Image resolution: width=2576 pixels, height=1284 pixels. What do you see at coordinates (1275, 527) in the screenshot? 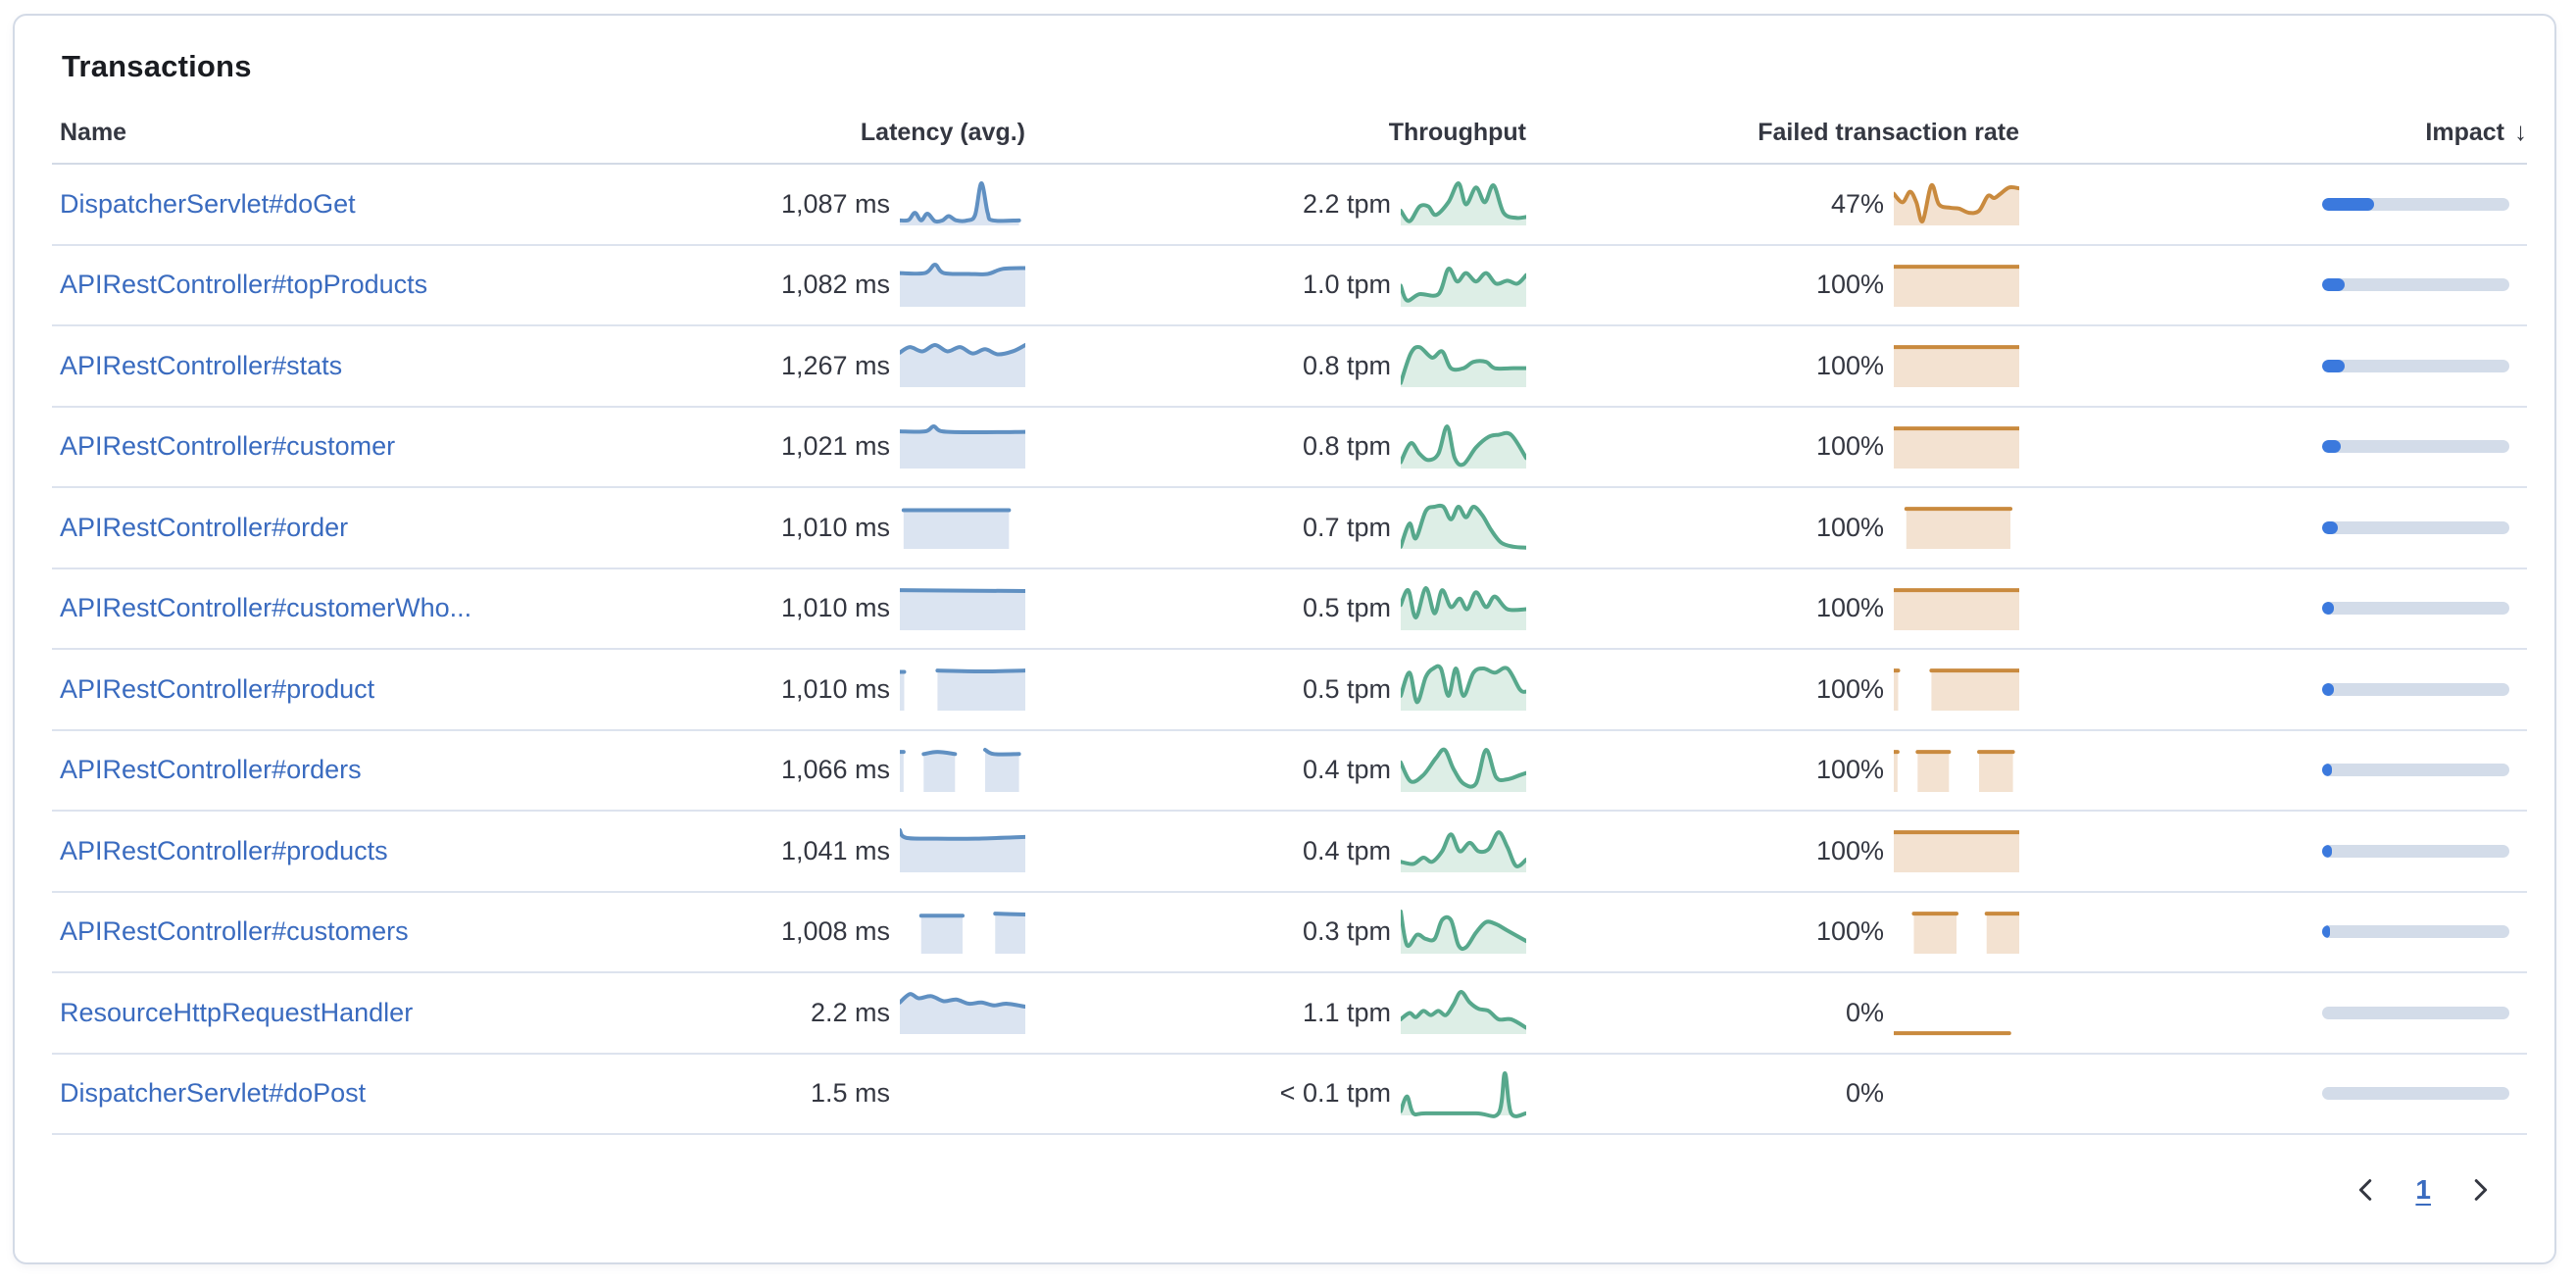
I see `throughput-cell: 0.7 tpm` at bounding box center [1275, 527].